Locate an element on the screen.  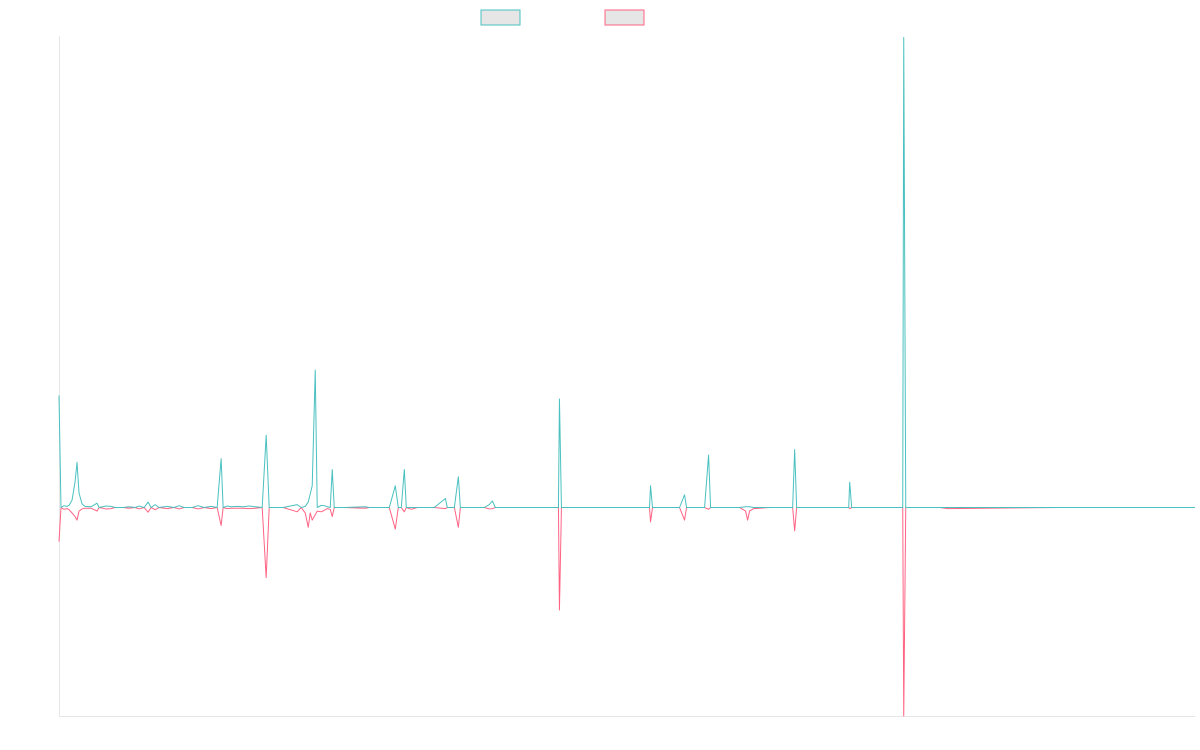
legend is located at coordinates (562, 17).